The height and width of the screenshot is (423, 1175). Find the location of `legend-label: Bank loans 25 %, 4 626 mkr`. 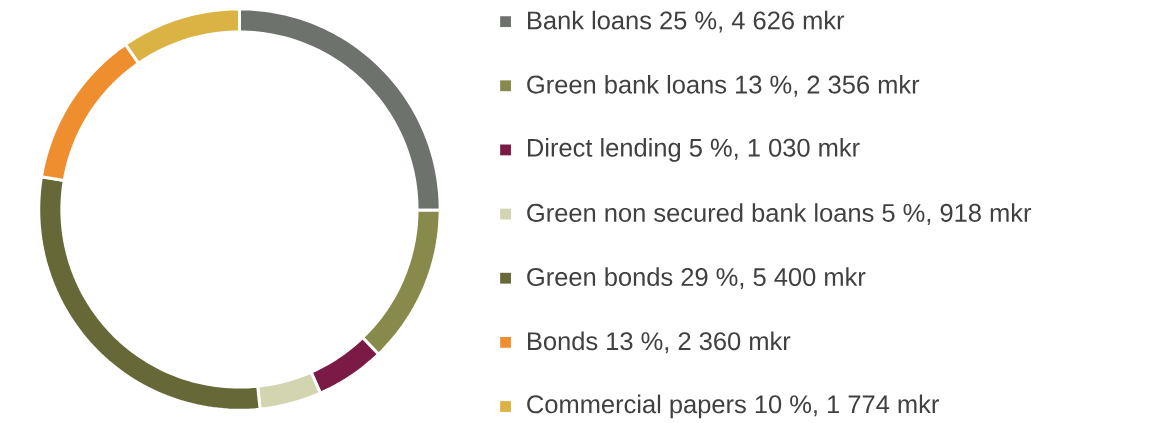

legend-label: Bank loans 25 %, 4 626 mkr is located at coordinates (686, 21).